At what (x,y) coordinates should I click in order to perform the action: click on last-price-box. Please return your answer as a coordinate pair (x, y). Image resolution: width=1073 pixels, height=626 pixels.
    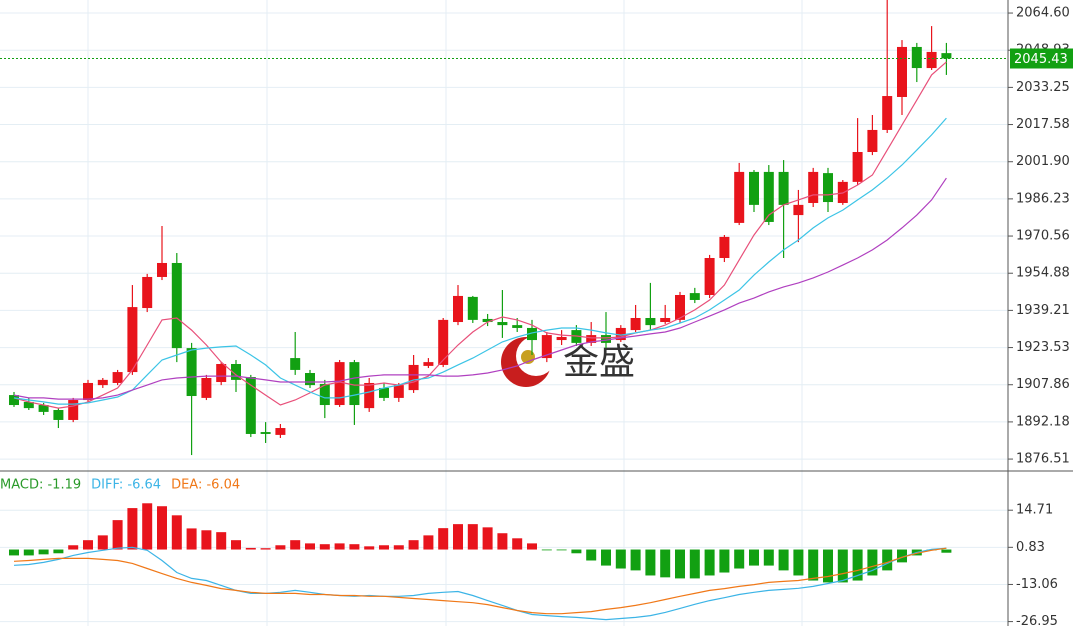
    Looking at the image, I should click on (1041, 58).